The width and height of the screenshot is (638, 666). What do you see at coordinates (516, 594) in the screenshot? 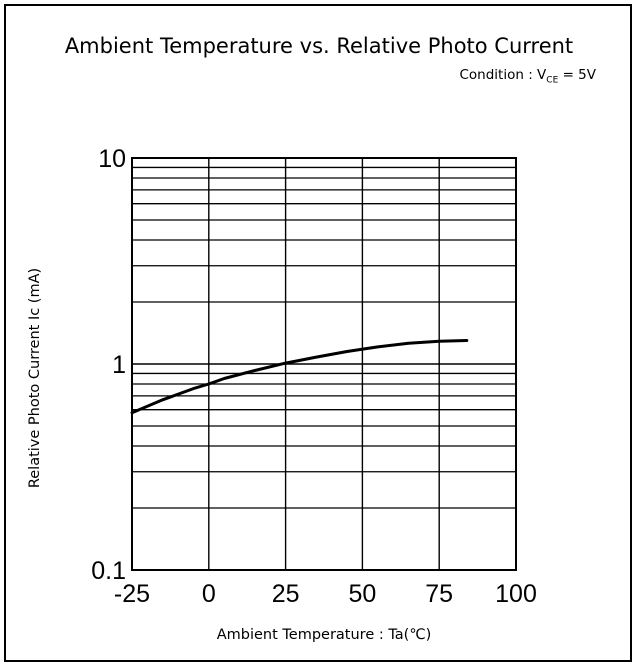
I see `x-tick-label: 100` at bounding box center [516, 594].